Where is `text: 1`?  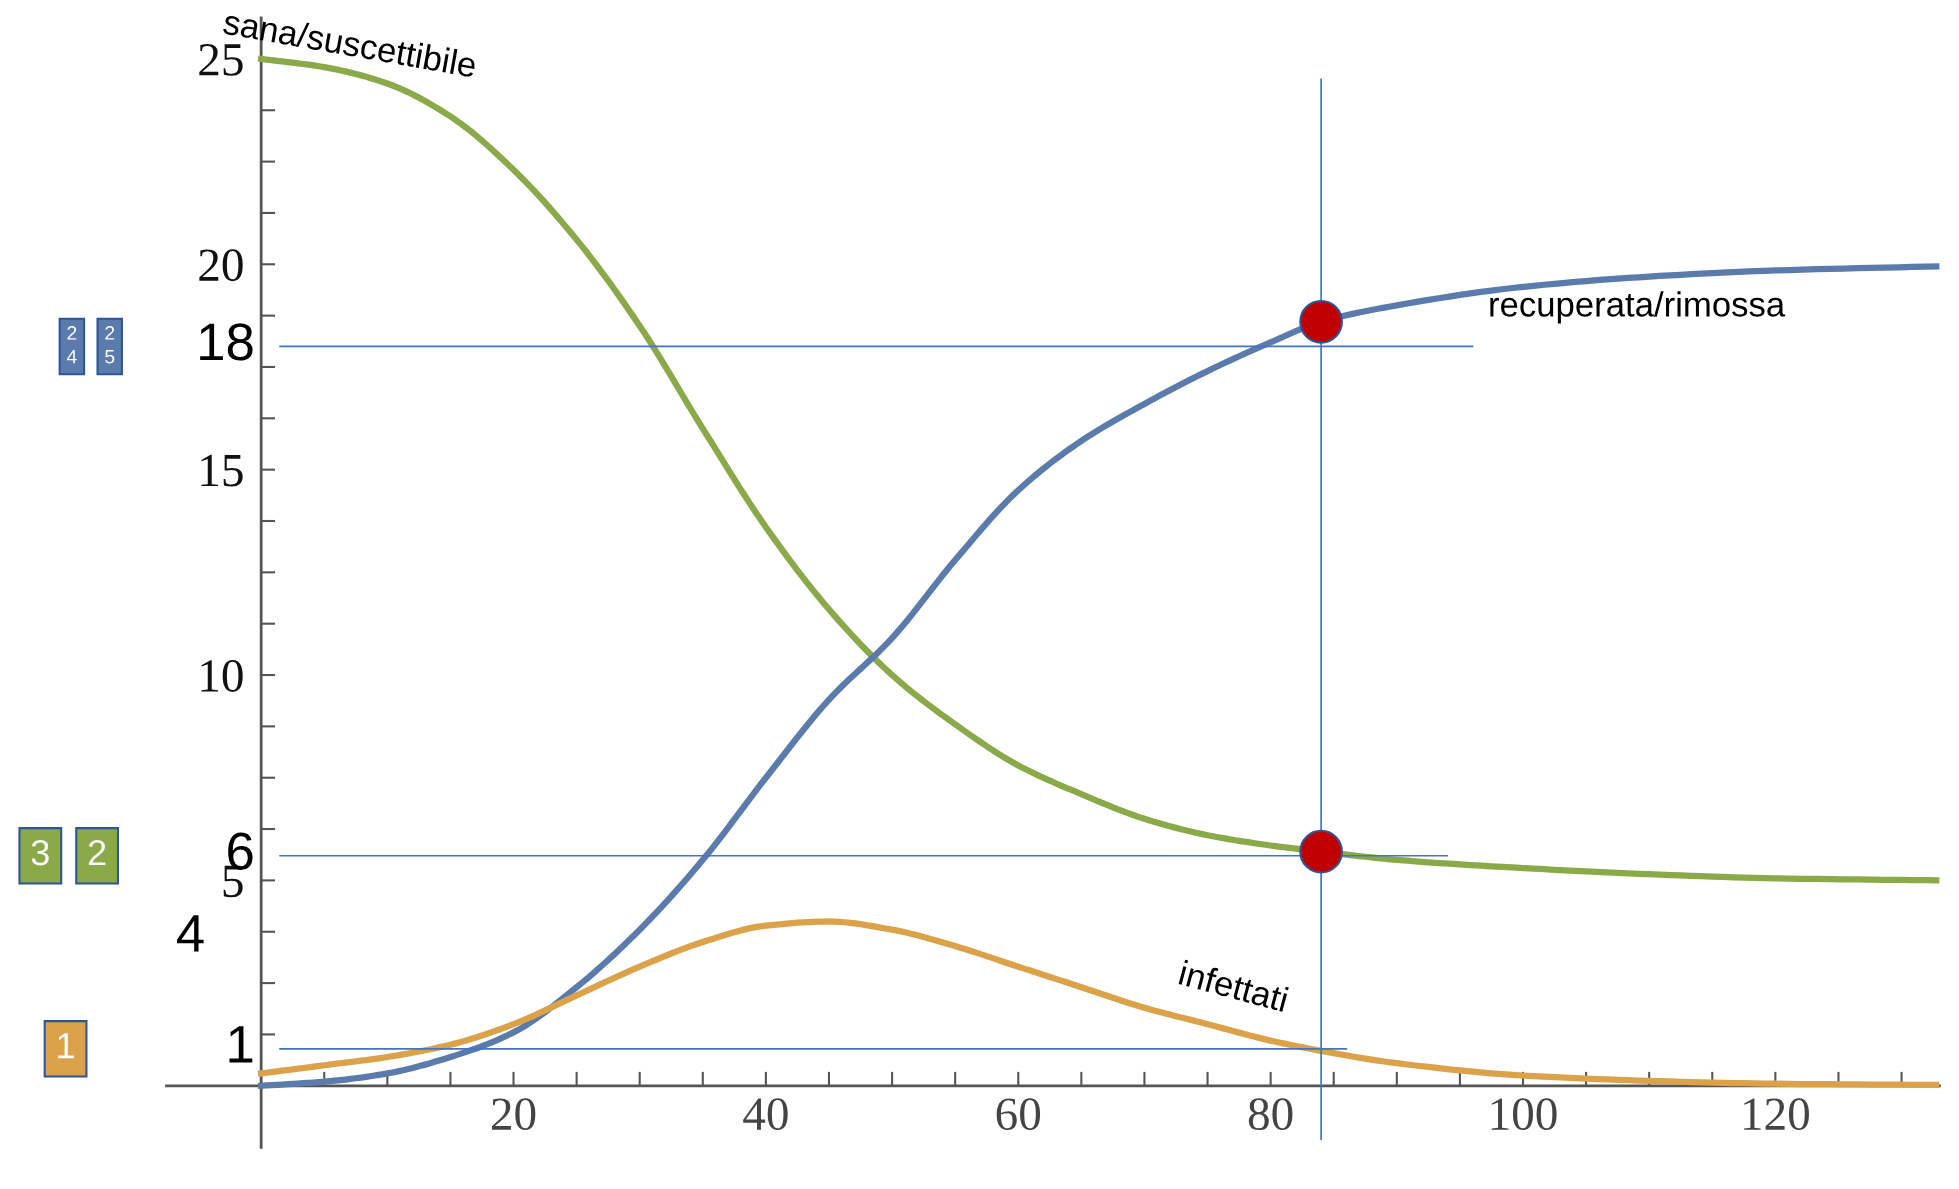 text: 1 is located at coordinates (66, 1046).